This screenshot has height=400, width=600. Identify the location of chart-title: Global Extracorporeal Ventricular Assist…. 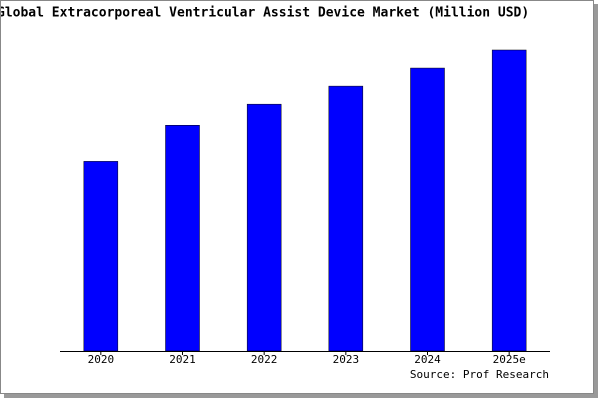
(264, 13).